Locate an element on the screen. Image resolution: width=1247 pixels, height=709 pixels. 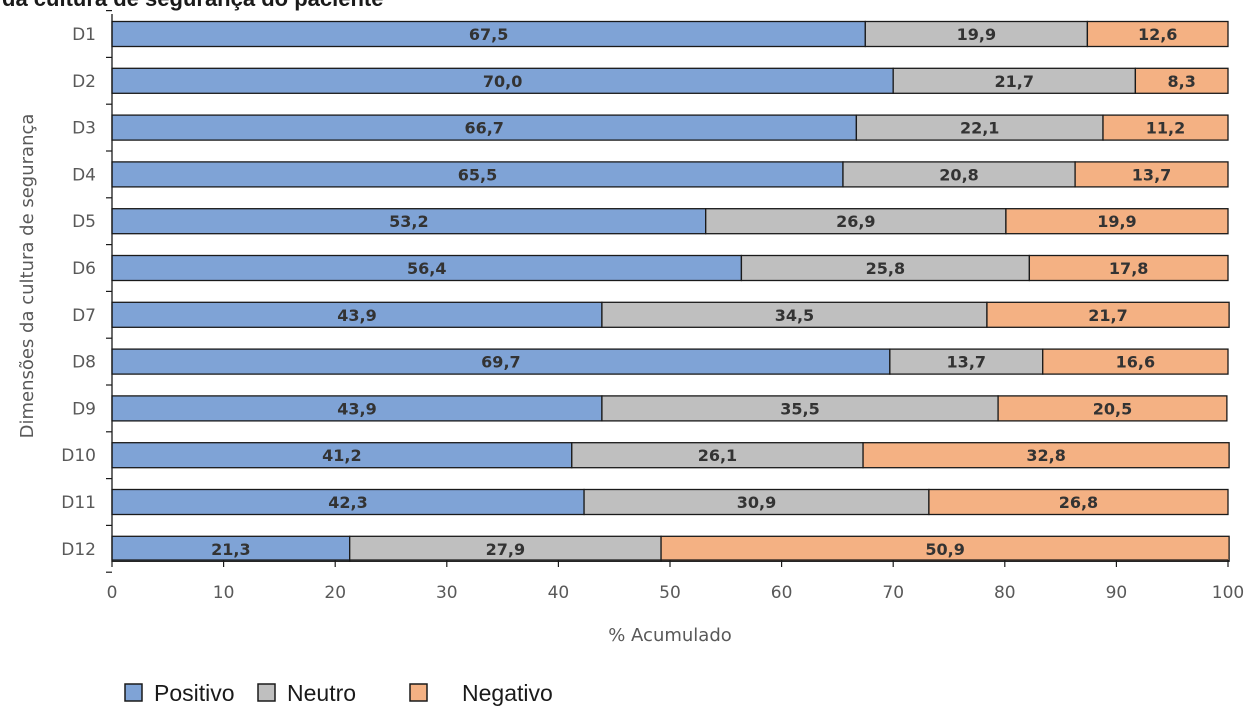
data-label-negativo-d3: 11,2 is located at coordinates (1165, 128).